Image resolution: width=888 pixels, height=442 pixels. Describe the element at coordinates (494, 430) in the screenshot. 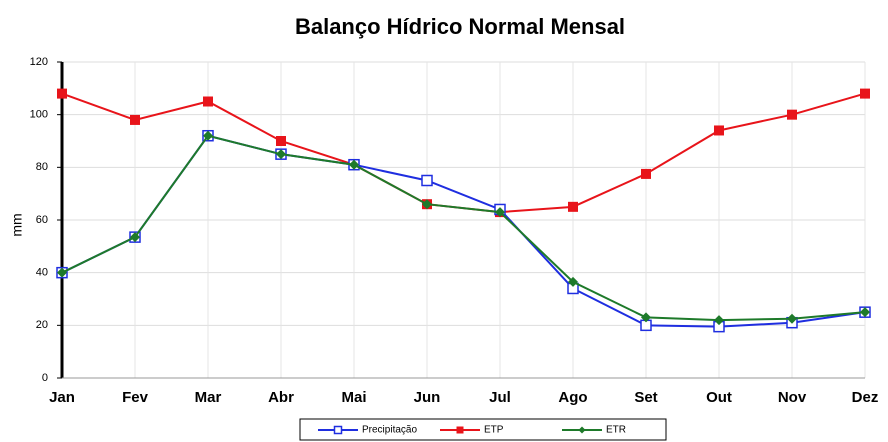

I see `legend-label: ETP` at that location.